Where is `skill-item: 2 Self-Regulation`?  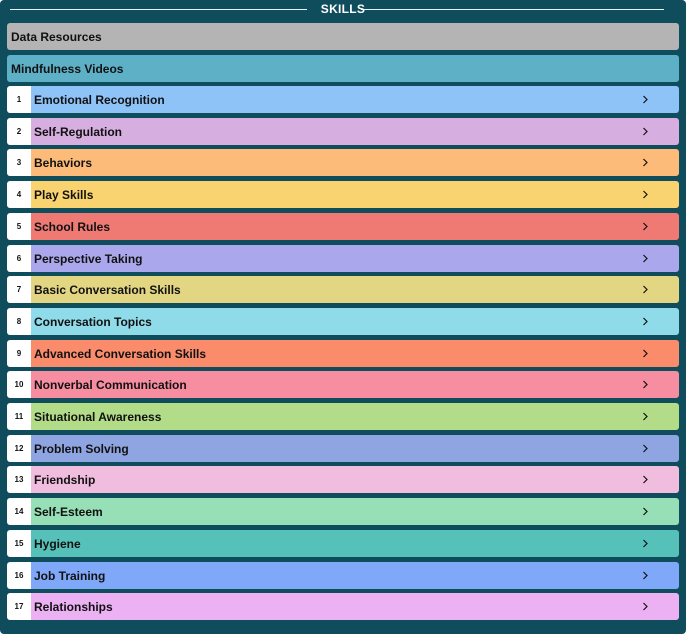 skill-item: 2 Self-Regulation is located at coordinates (343, 131).